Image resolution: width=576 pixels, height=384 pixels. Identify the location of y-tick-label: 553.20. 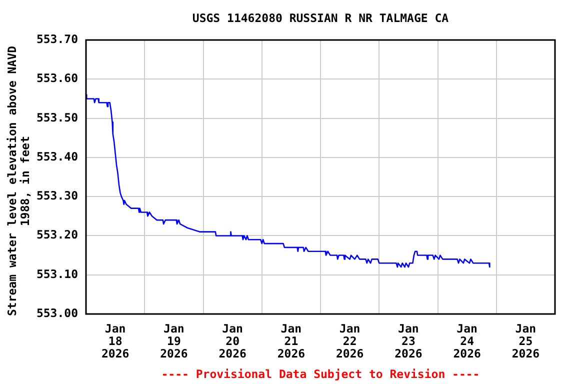
(57, 235).